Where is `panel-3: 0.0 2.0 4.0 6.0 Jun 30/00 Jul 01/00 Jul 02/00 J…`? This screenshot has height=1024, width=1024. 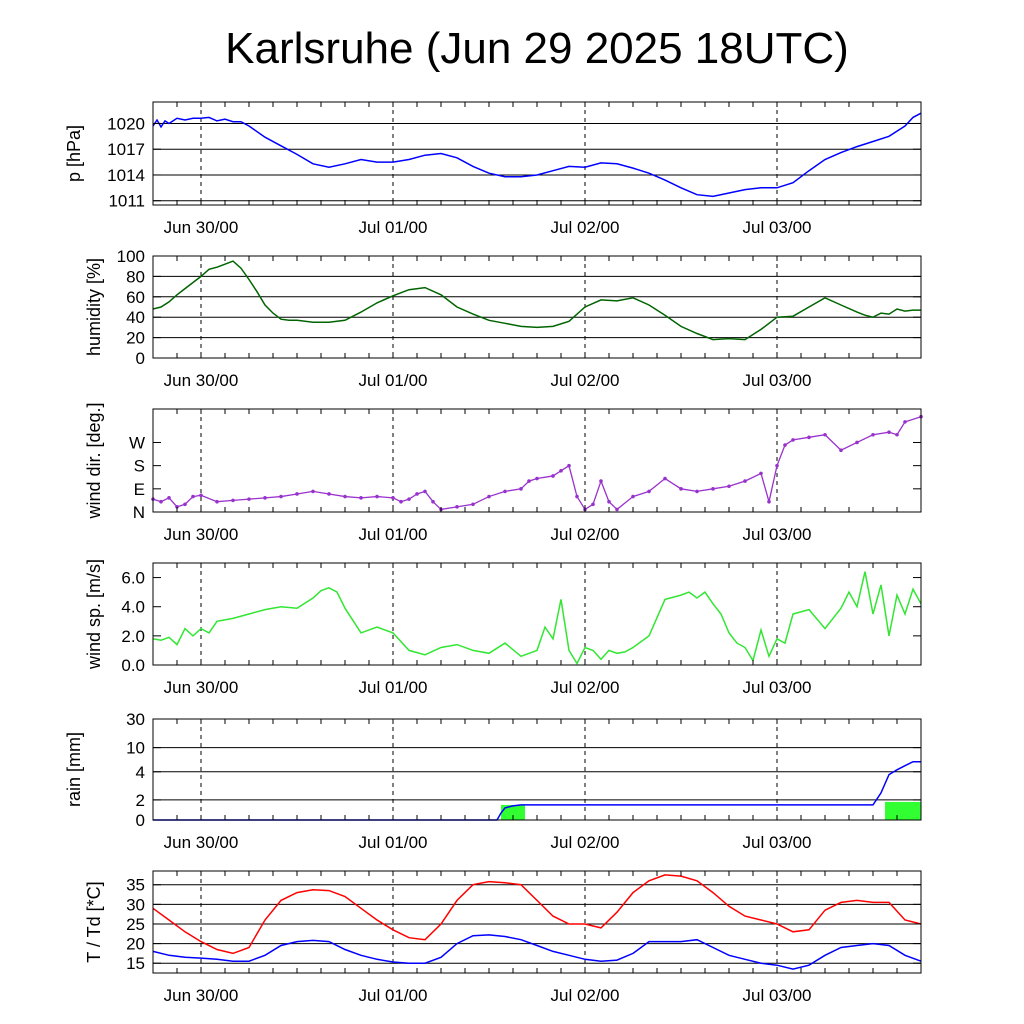
panel-3: 0.0 2.0 4.0 6.0 Jun 30/00 Jul 01/00 Jul 02/00 J… is located at coordinates (503, 628).